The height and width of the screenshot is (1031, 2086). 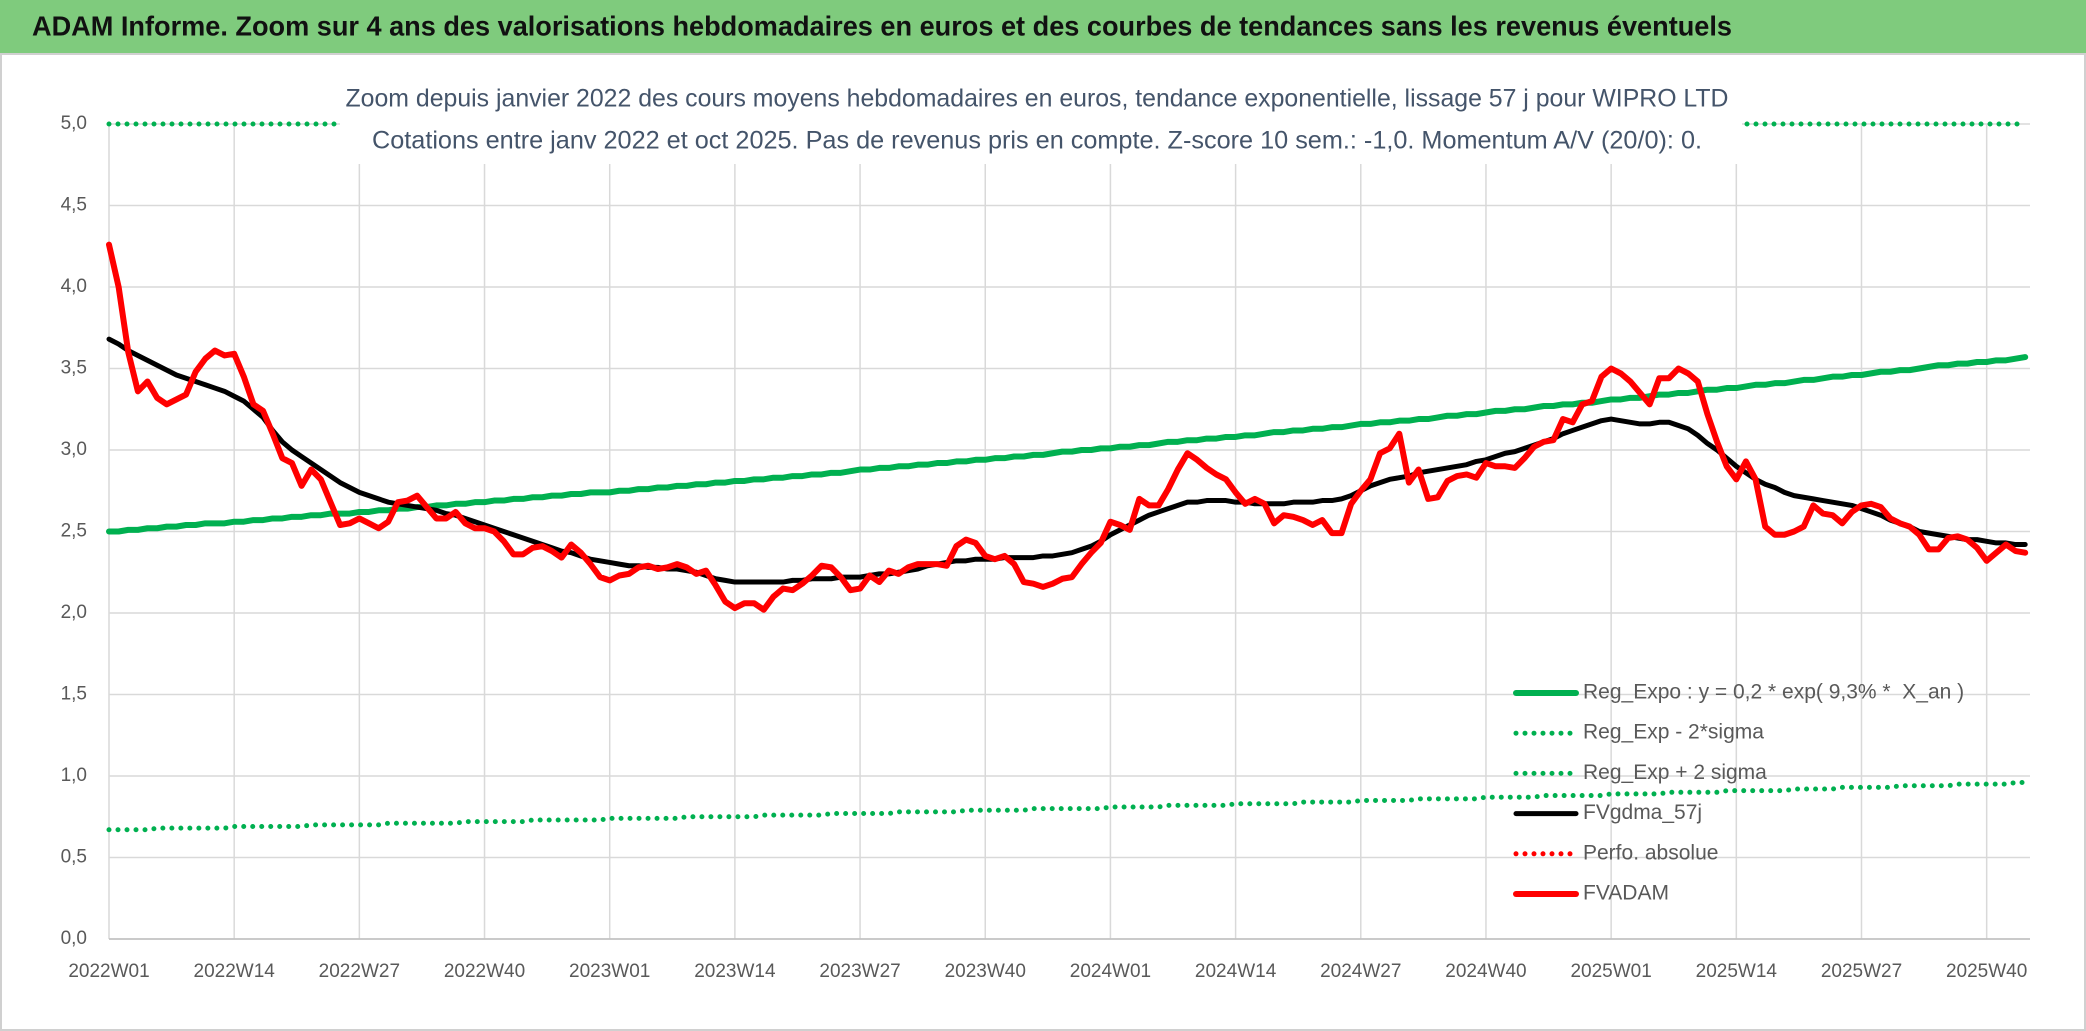 What do you see at coordinates (1110, 971) in the screenshot?
I see `x-tick-label: 2024W01` at bounding box center [1110, 971].